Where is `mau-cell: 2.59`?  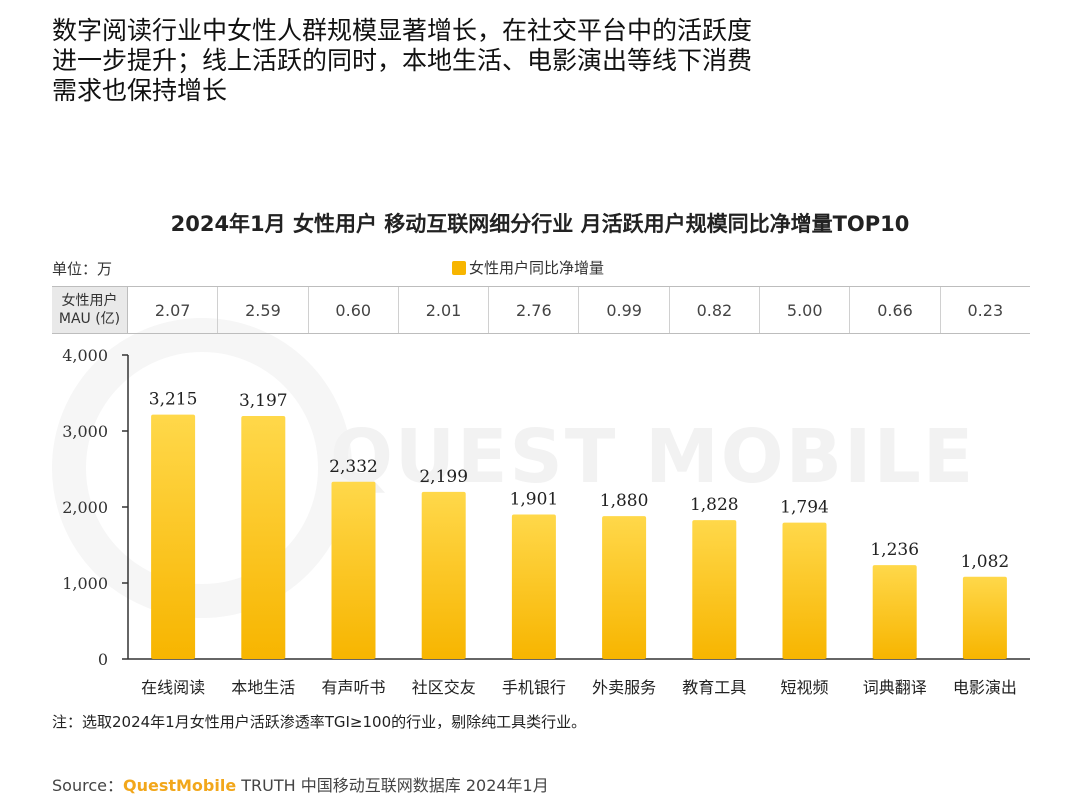 mau-cell: 2.59 is located at coordinates (263, 310).